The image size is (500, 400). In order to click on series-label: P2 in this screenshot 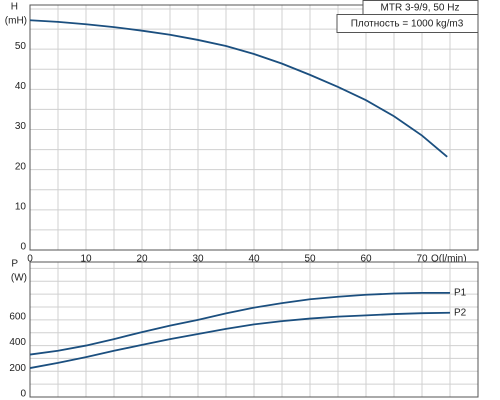, I will do `click(460, 312)`.